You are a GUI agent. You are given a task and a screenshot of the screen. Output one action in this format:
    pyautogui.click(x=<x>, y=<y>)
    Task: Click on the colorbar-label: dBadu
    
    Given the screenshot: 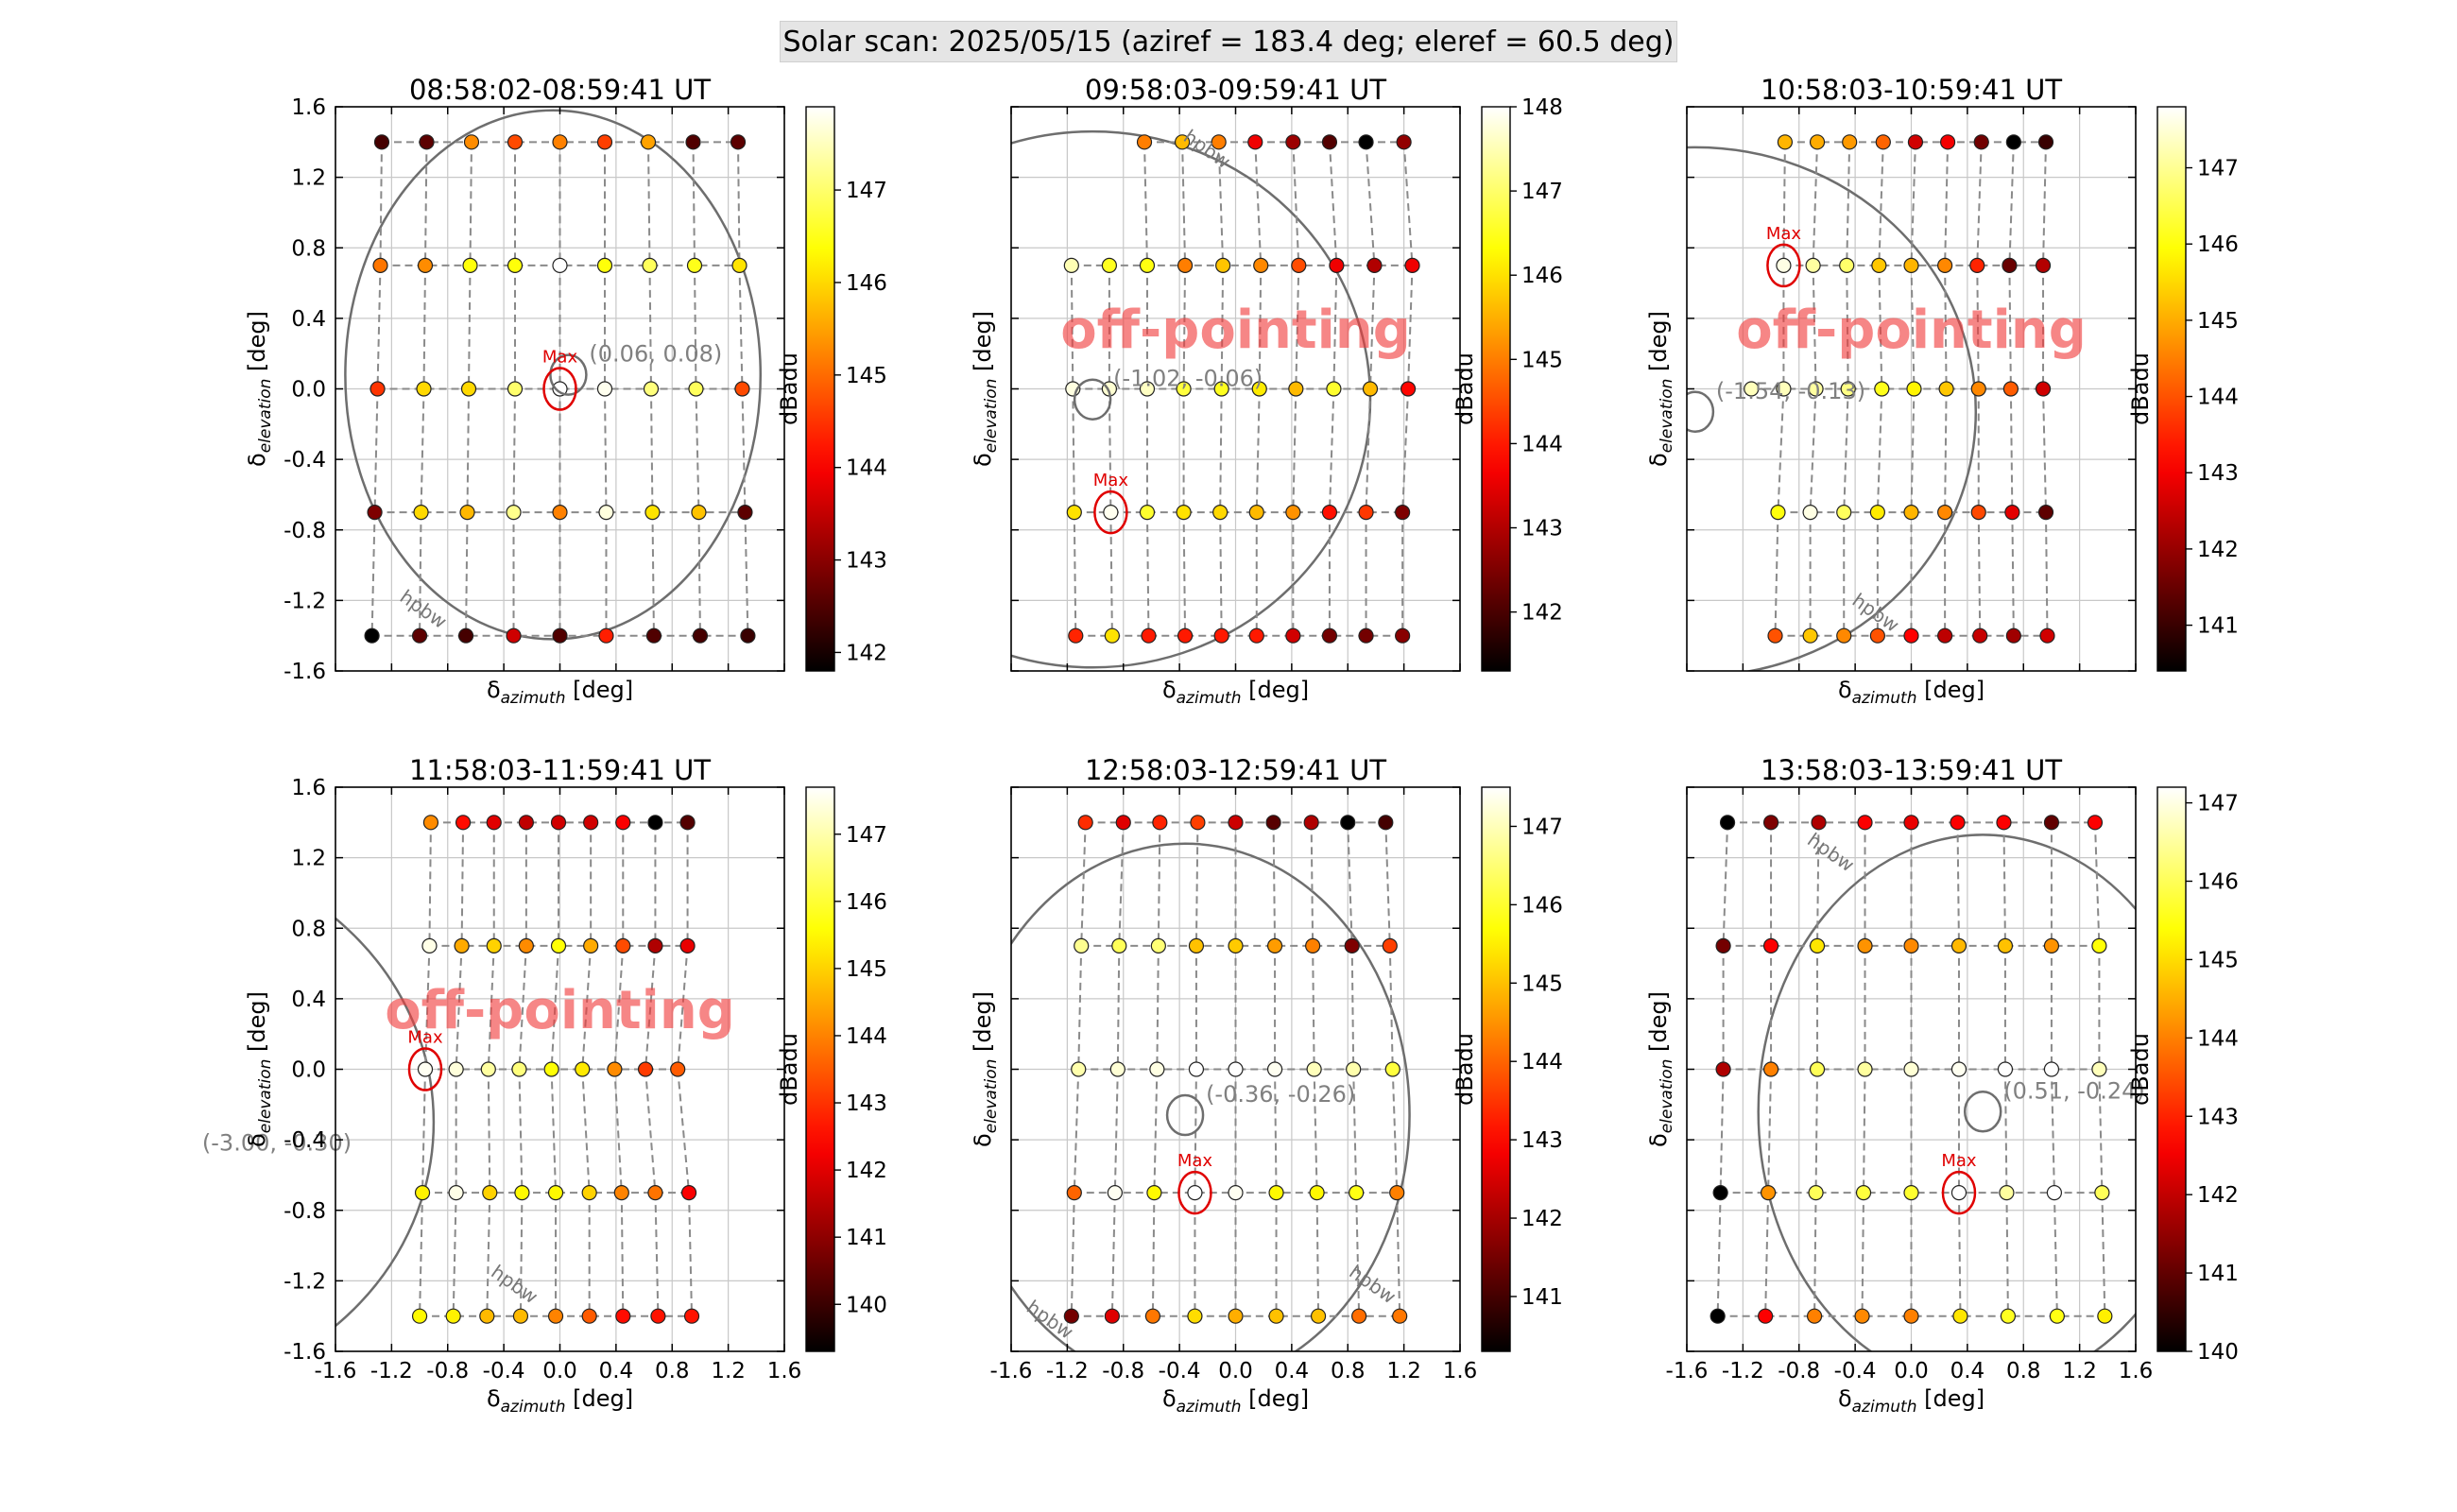 What is the action you would take?
    pyautogui.click(x=1465, y=1069)
    